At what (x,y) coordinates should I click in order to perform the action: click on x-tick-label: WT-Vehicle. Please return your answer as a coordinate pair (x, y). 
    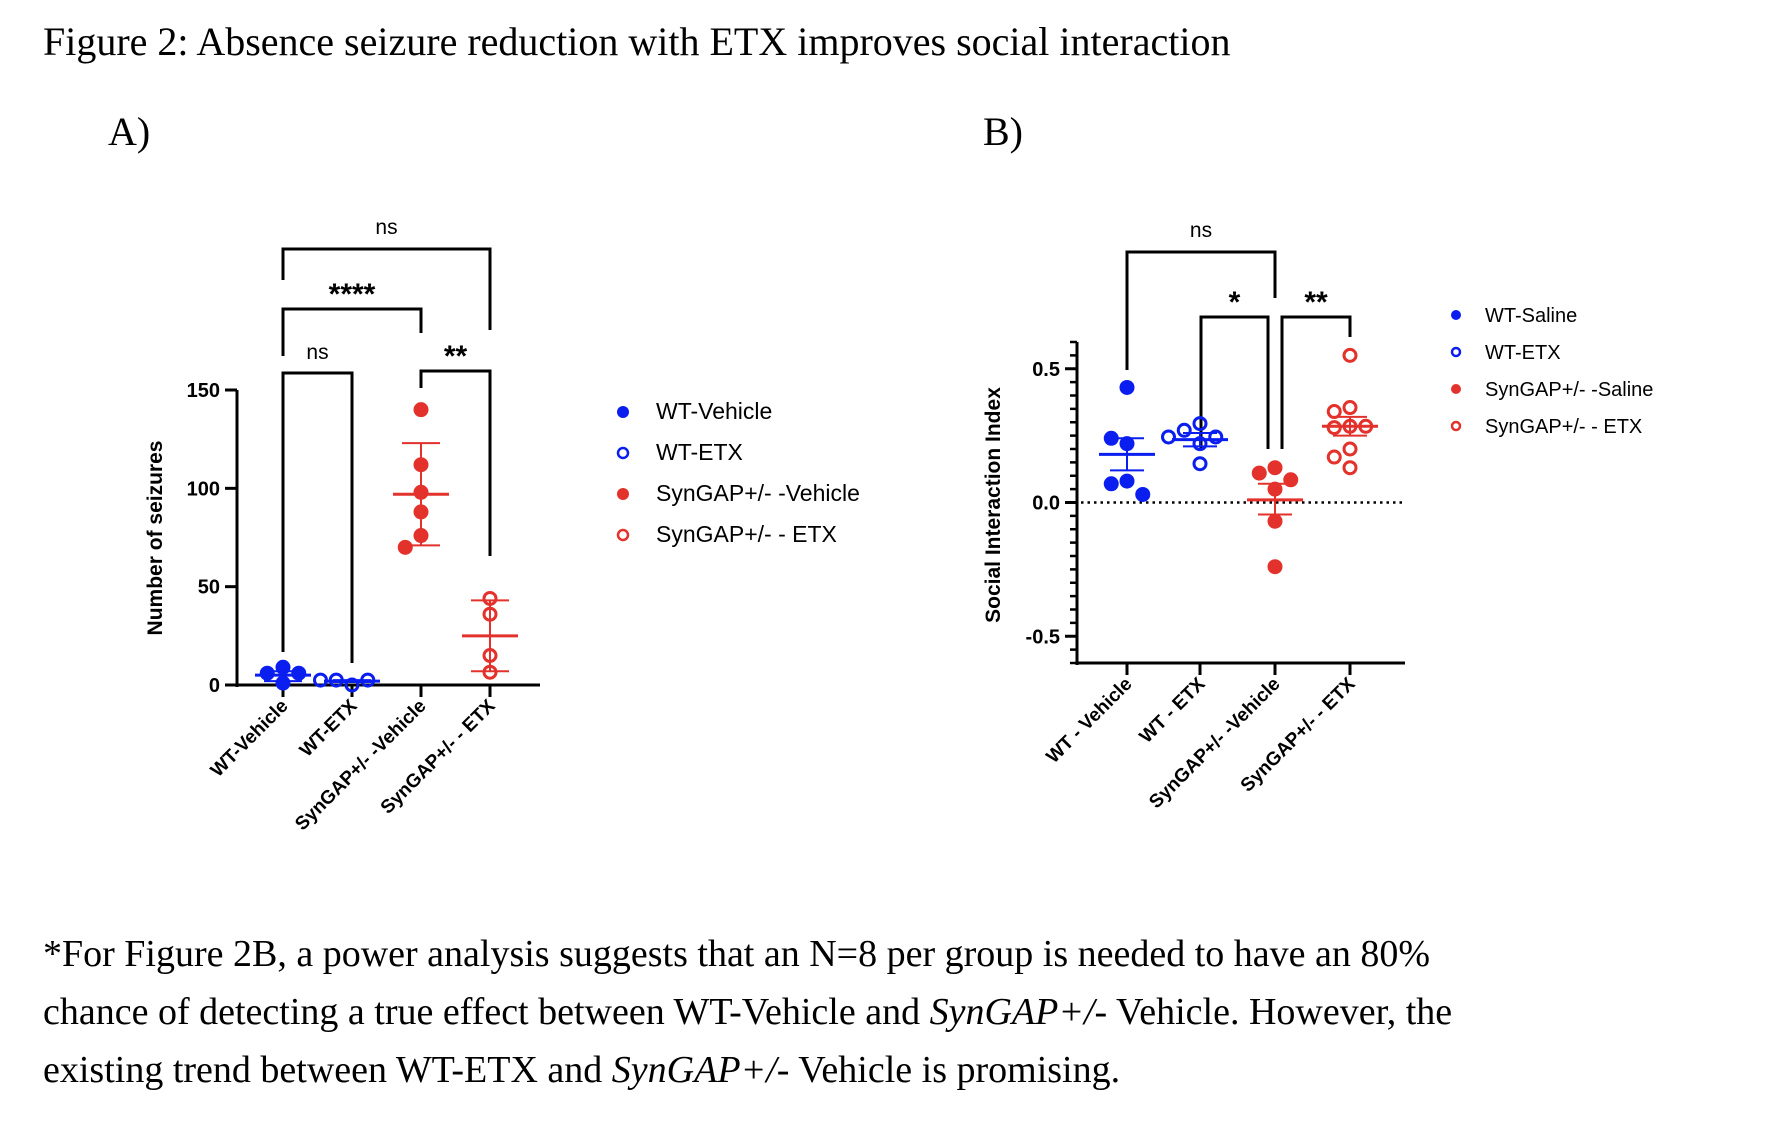
    Looking at the image, I should click on (250, 739).